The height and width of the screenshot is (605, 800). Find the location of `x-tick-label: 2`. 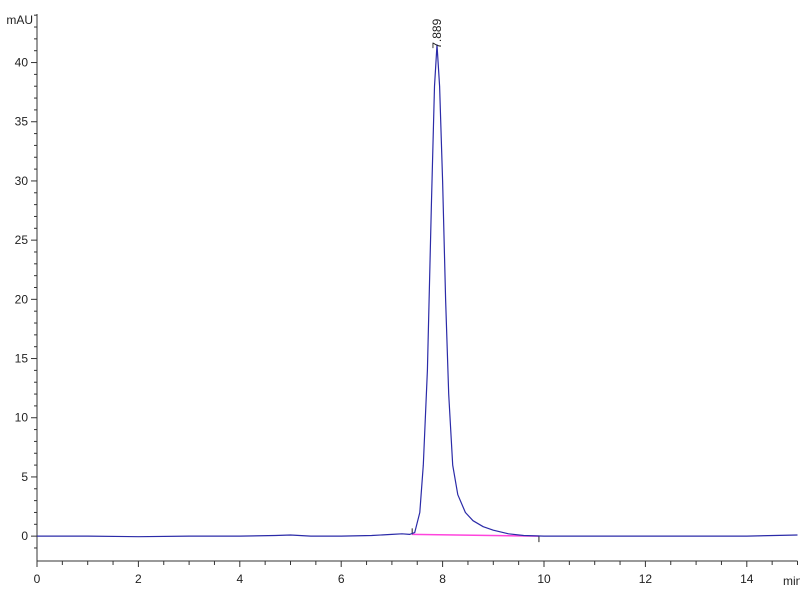

x-tick-label: 2 is located at coordinates (138, 579).